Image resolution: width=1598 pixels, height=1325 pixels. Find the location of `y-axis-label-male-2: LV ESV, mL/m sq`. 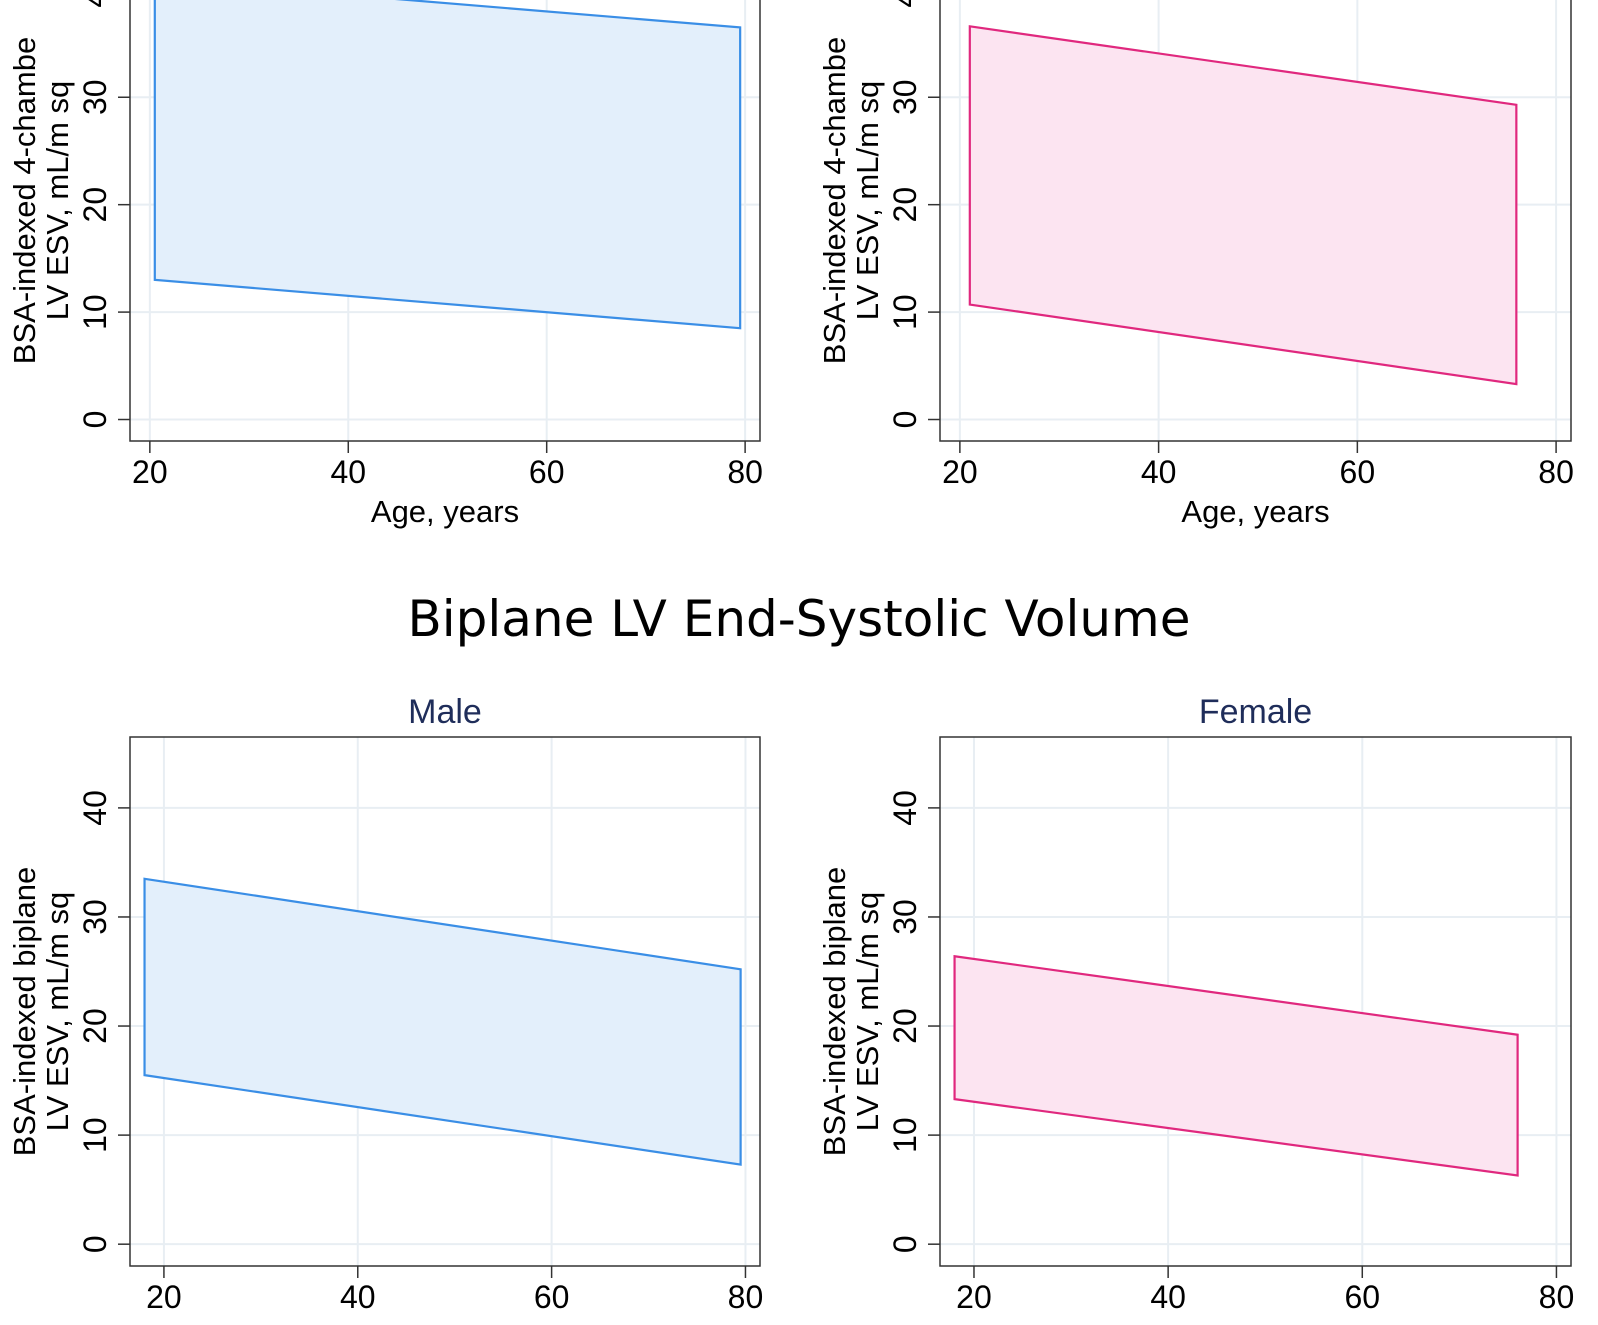

y-axis-label-male-2: LV ESV, mL/m sq is located at coordinates (57, 1012).